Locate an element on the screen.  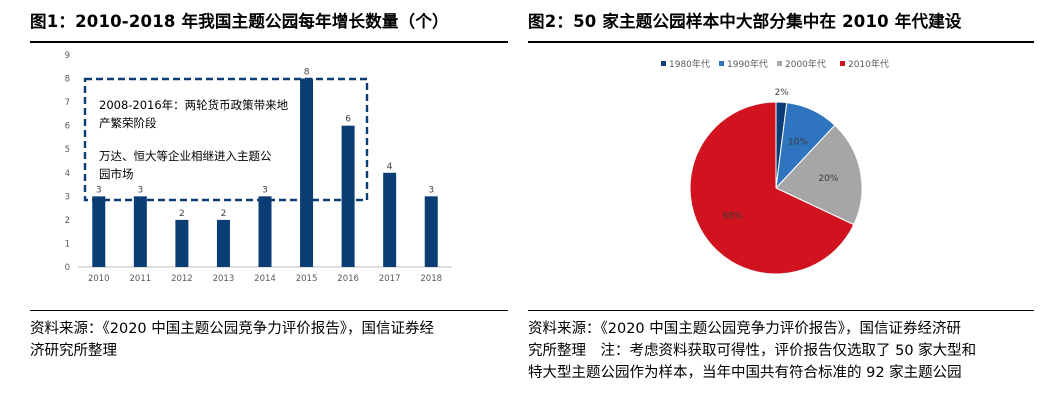
y-tick-label: 1 is located at coordinates (67, 244).